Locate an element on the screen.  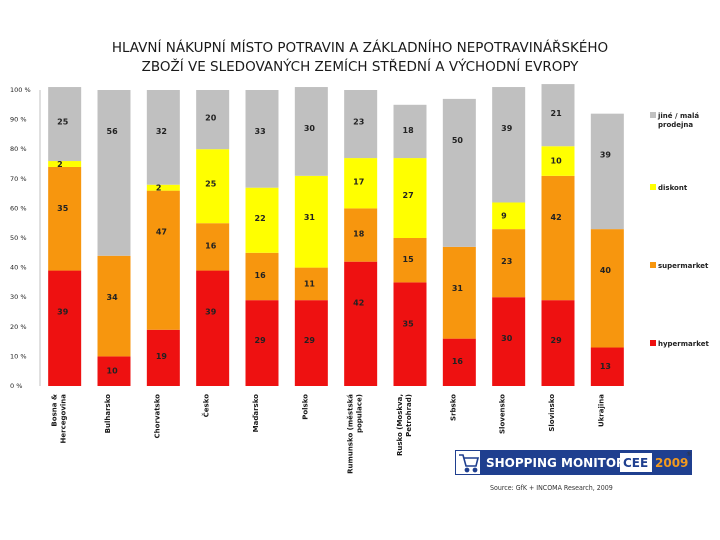
category-label-line: Česko is located at coordinates (206, 406).